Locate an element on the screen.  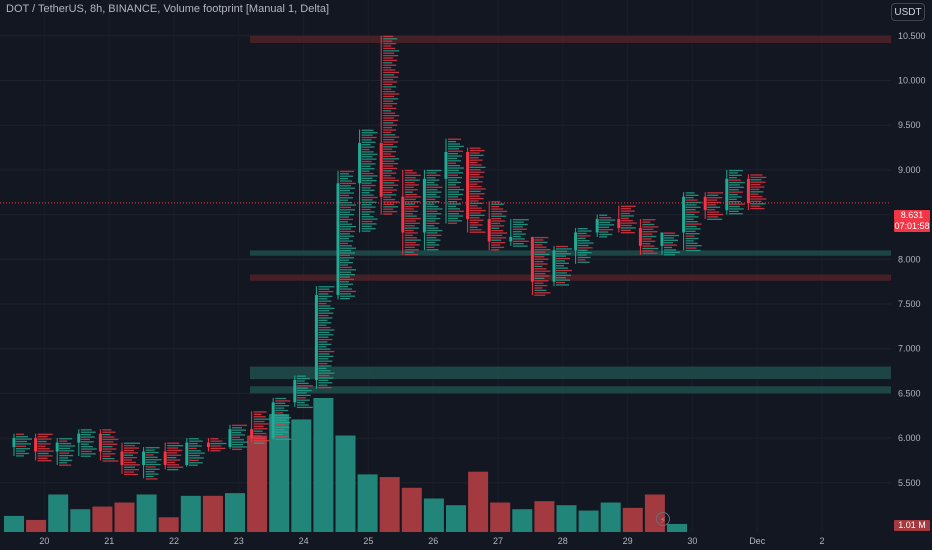
currency-button: USDT is located at coordinates (908, 12).